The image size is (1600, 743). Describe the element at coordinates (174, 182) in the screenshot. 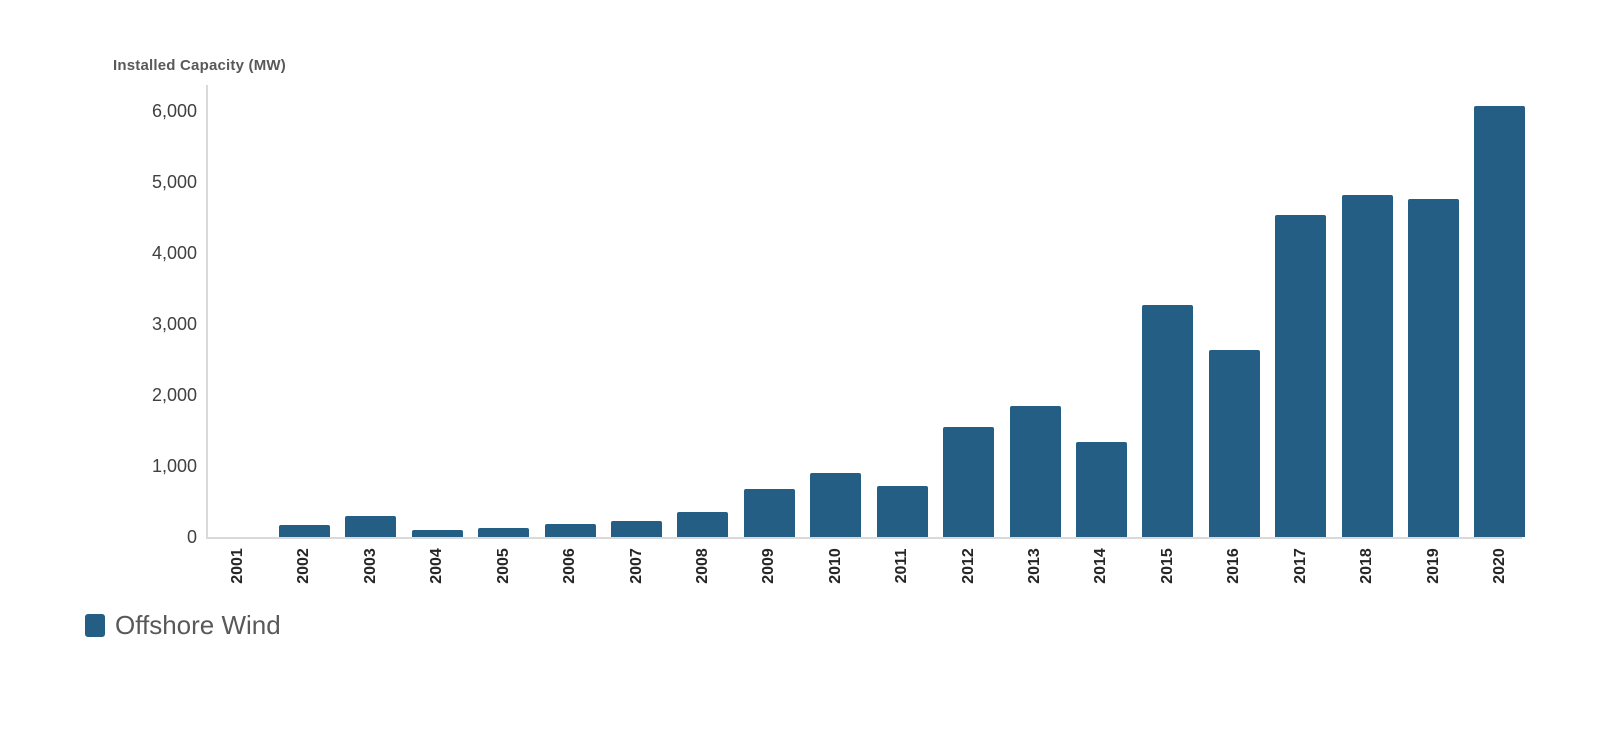

I see `y-tick-label: 5,000` at that location.